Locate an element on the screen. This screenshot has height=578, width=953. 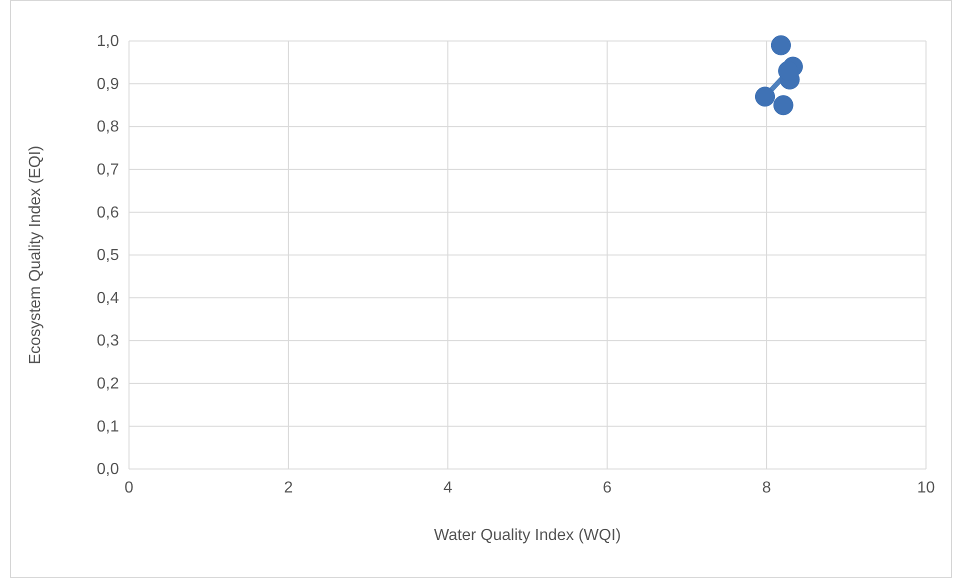
y-tick-label: 0,5 is located at coordinates (108, 255).